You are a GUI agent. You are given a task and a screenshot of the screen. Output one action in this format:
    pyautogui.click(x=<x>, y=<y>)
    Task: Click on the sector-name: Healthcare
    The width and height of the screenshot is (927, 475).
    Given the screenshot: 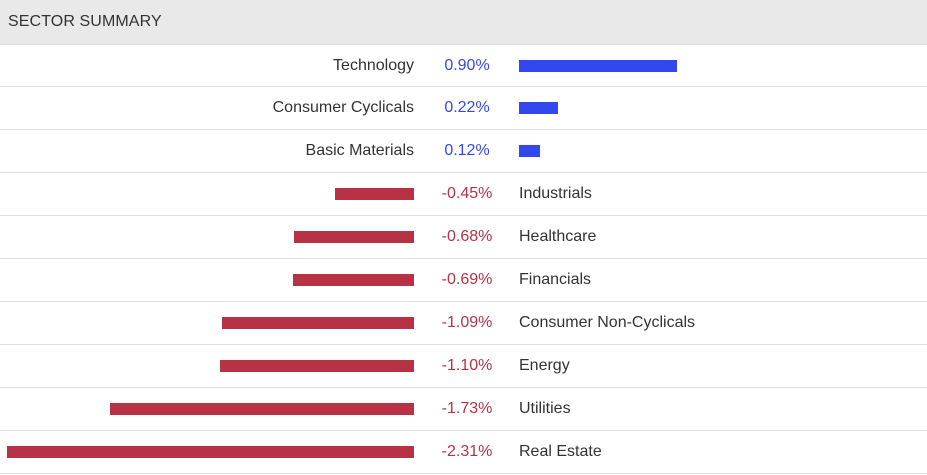 What is the action you would take?
    pyautogui.click(x=558, y=236)
    